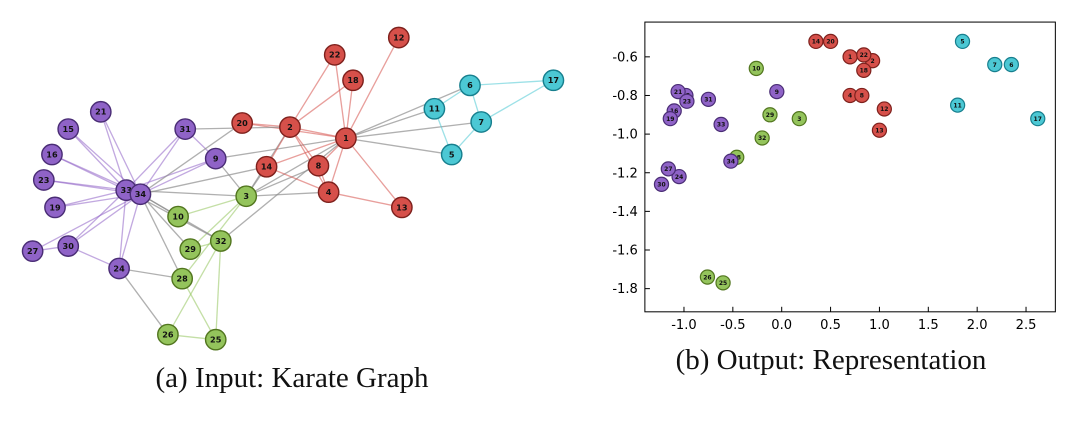 This screenshot has height=428, width=1080. I want to click on graph-node-label: 29, so click(191, 249).